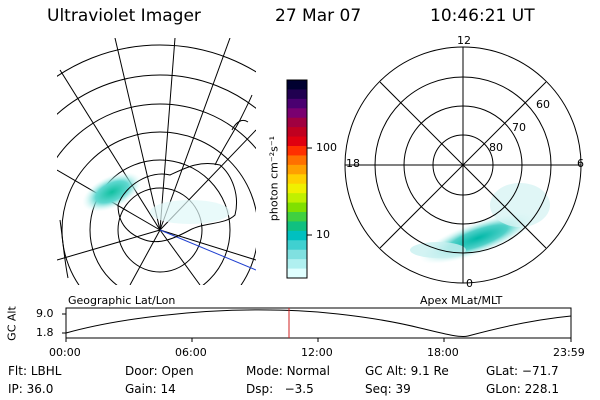 The image size is (600, 400). I want to click on altitude-strip, so click(317, 324).